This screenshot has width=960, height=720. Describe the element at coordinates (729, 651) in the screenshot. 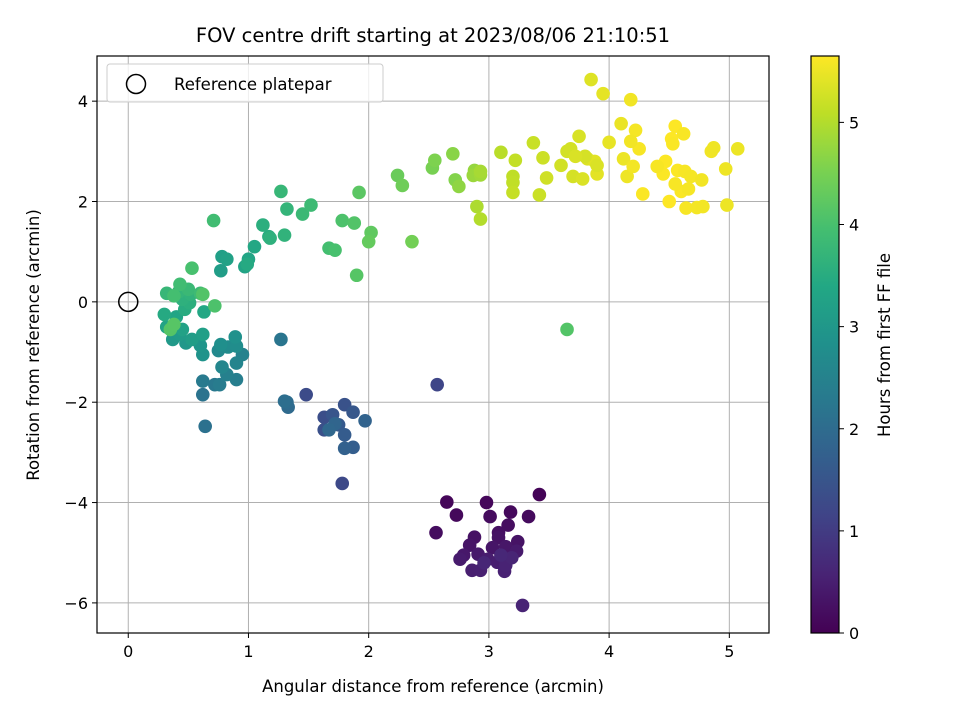

I see `x-tick-label: 5` at that location.